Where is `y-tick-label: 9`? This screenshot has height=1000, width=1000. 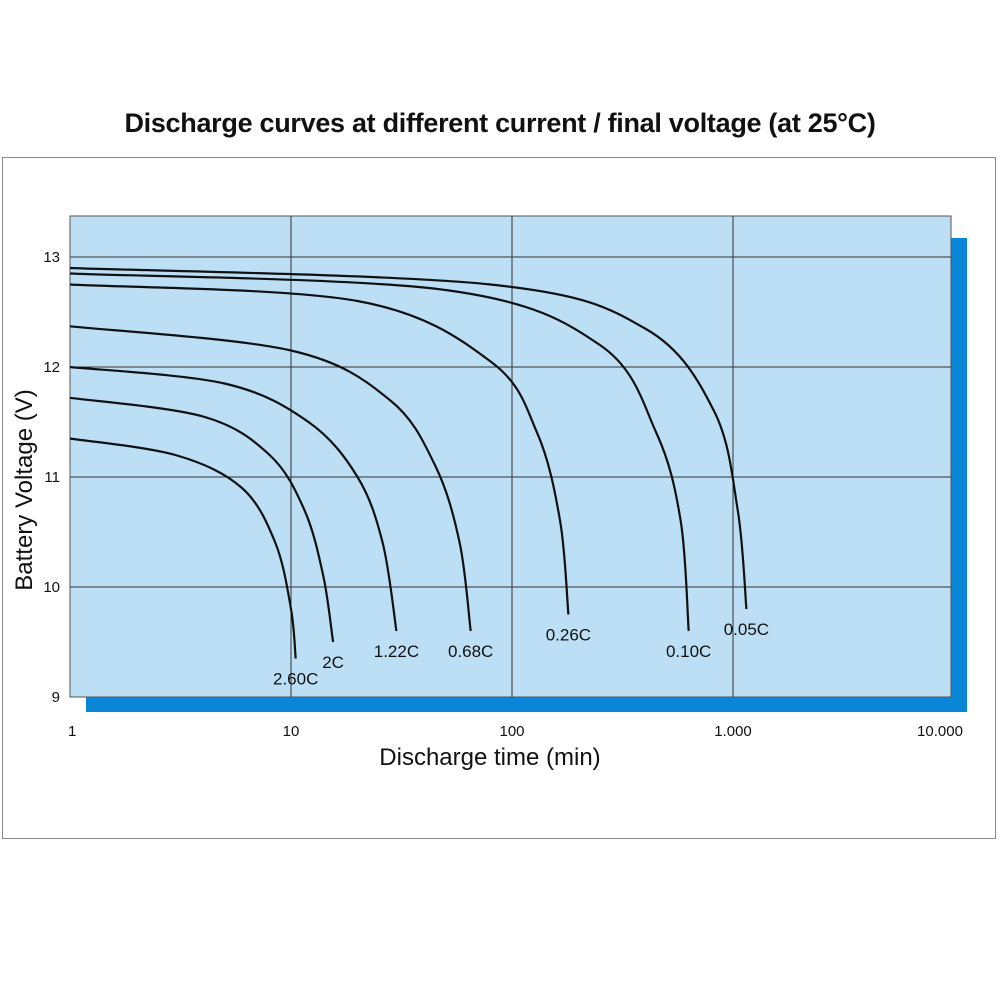
y-tick-label: 9 is located at coordinates (56, 697).